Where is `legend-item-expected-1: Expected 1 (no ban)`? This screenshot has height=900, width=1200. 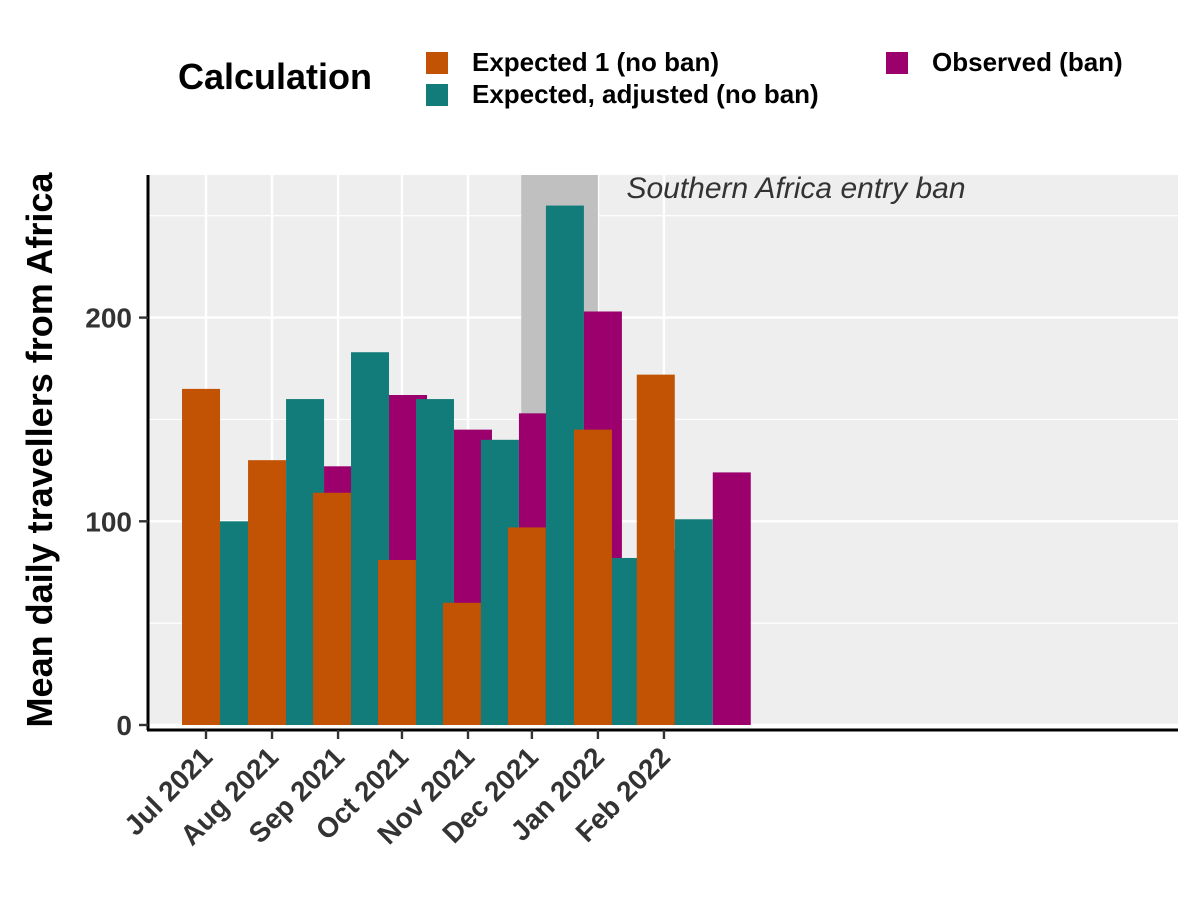 legend-item-expected-1: Expected 1 (no ban) is located at coordinates (571, 62).